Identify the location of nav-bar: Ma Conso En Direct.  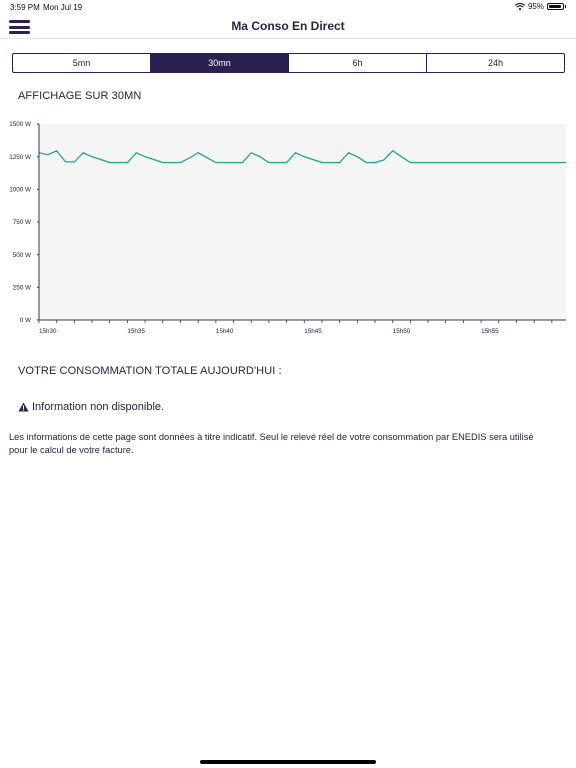
(288, 26).